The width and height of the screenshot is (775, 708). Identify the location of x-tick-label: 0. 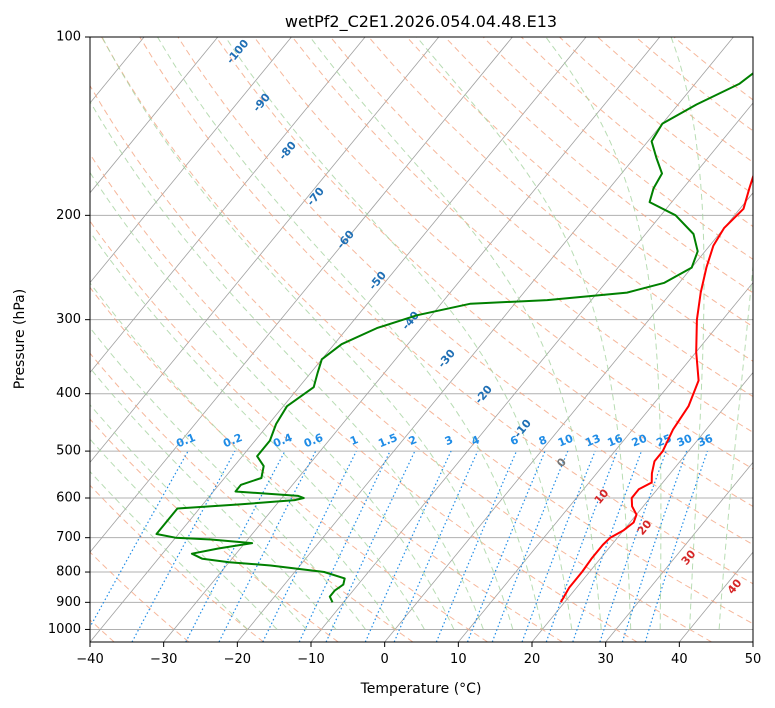
(385, 659).